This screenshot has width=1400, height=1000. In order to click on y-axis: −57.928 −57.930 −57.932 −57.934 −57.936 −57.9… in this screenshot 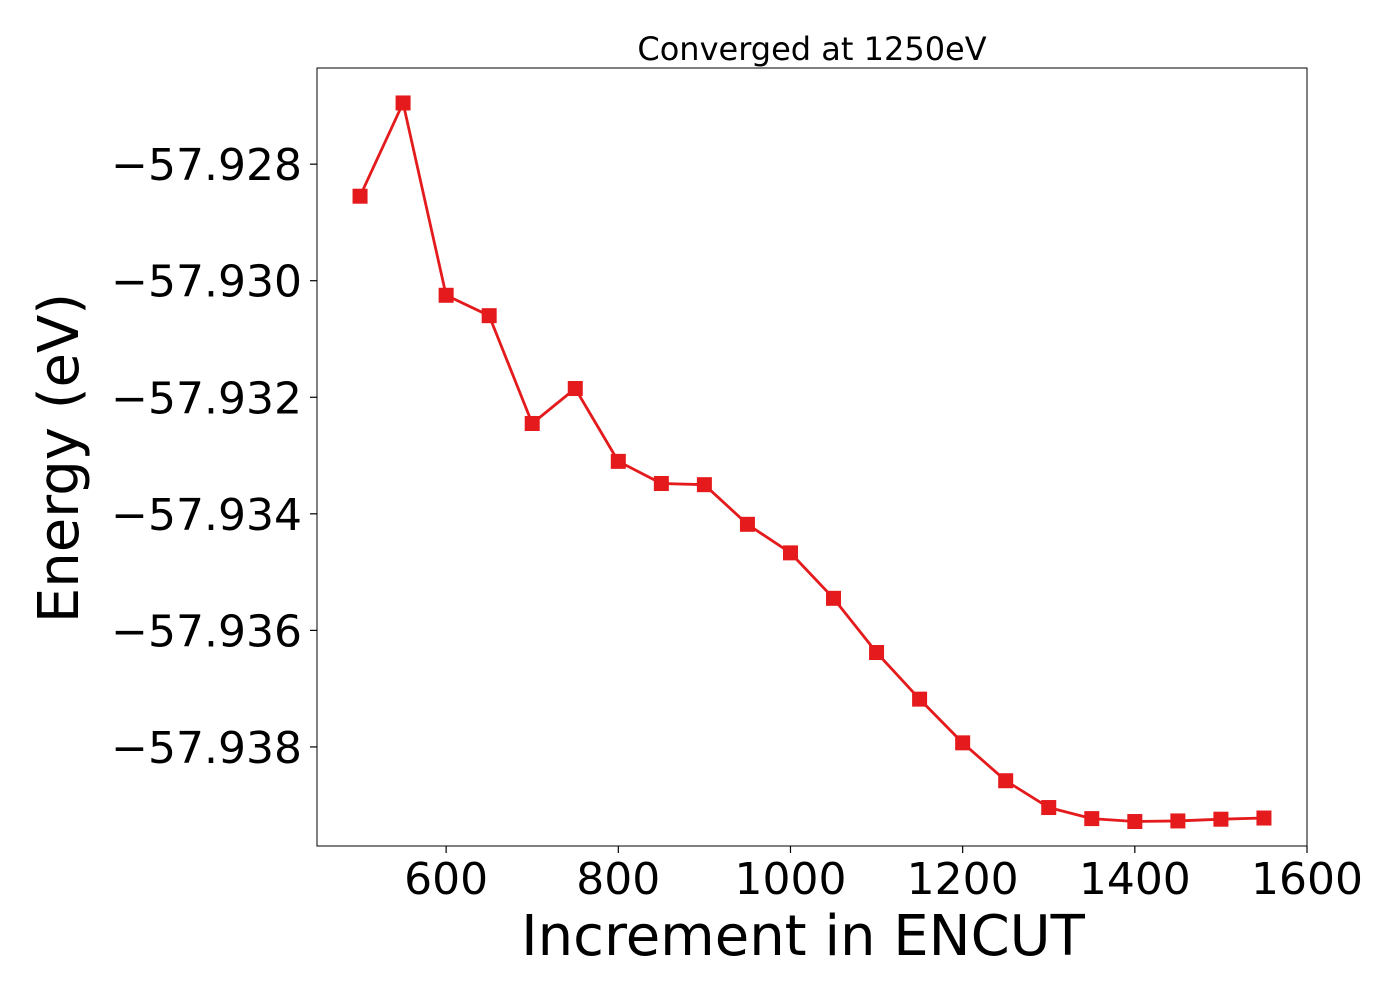, I will do `click(214, 457)`.